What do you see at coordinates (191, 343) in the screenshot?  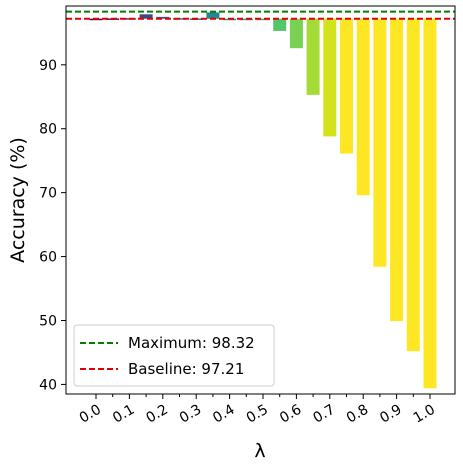 I see `legend-maximum-label: Maximum: 98.32` at bounding box center [191, 343].